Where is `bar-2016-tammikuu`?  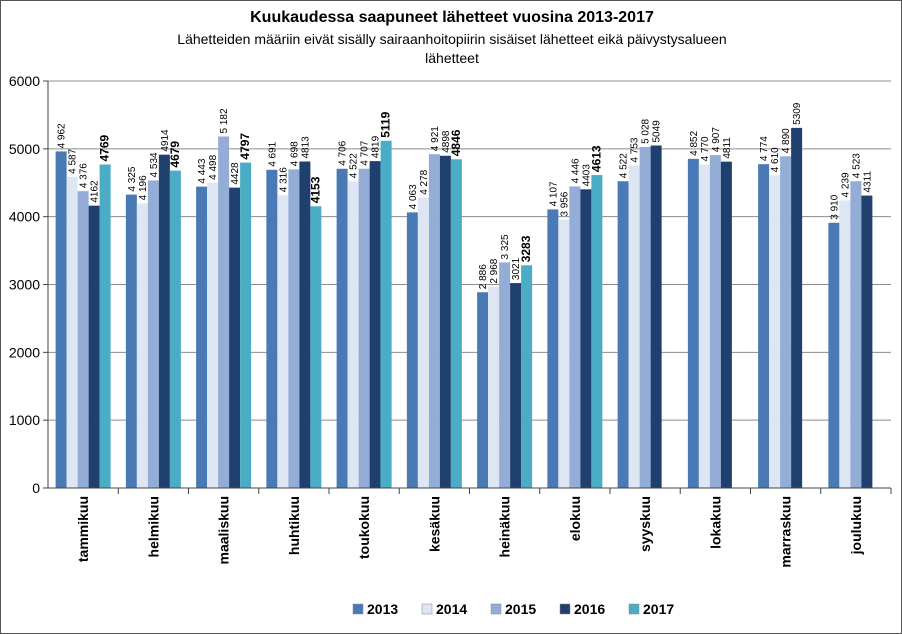
bar-2016-tammikuu is located at coordinates (94, 346).